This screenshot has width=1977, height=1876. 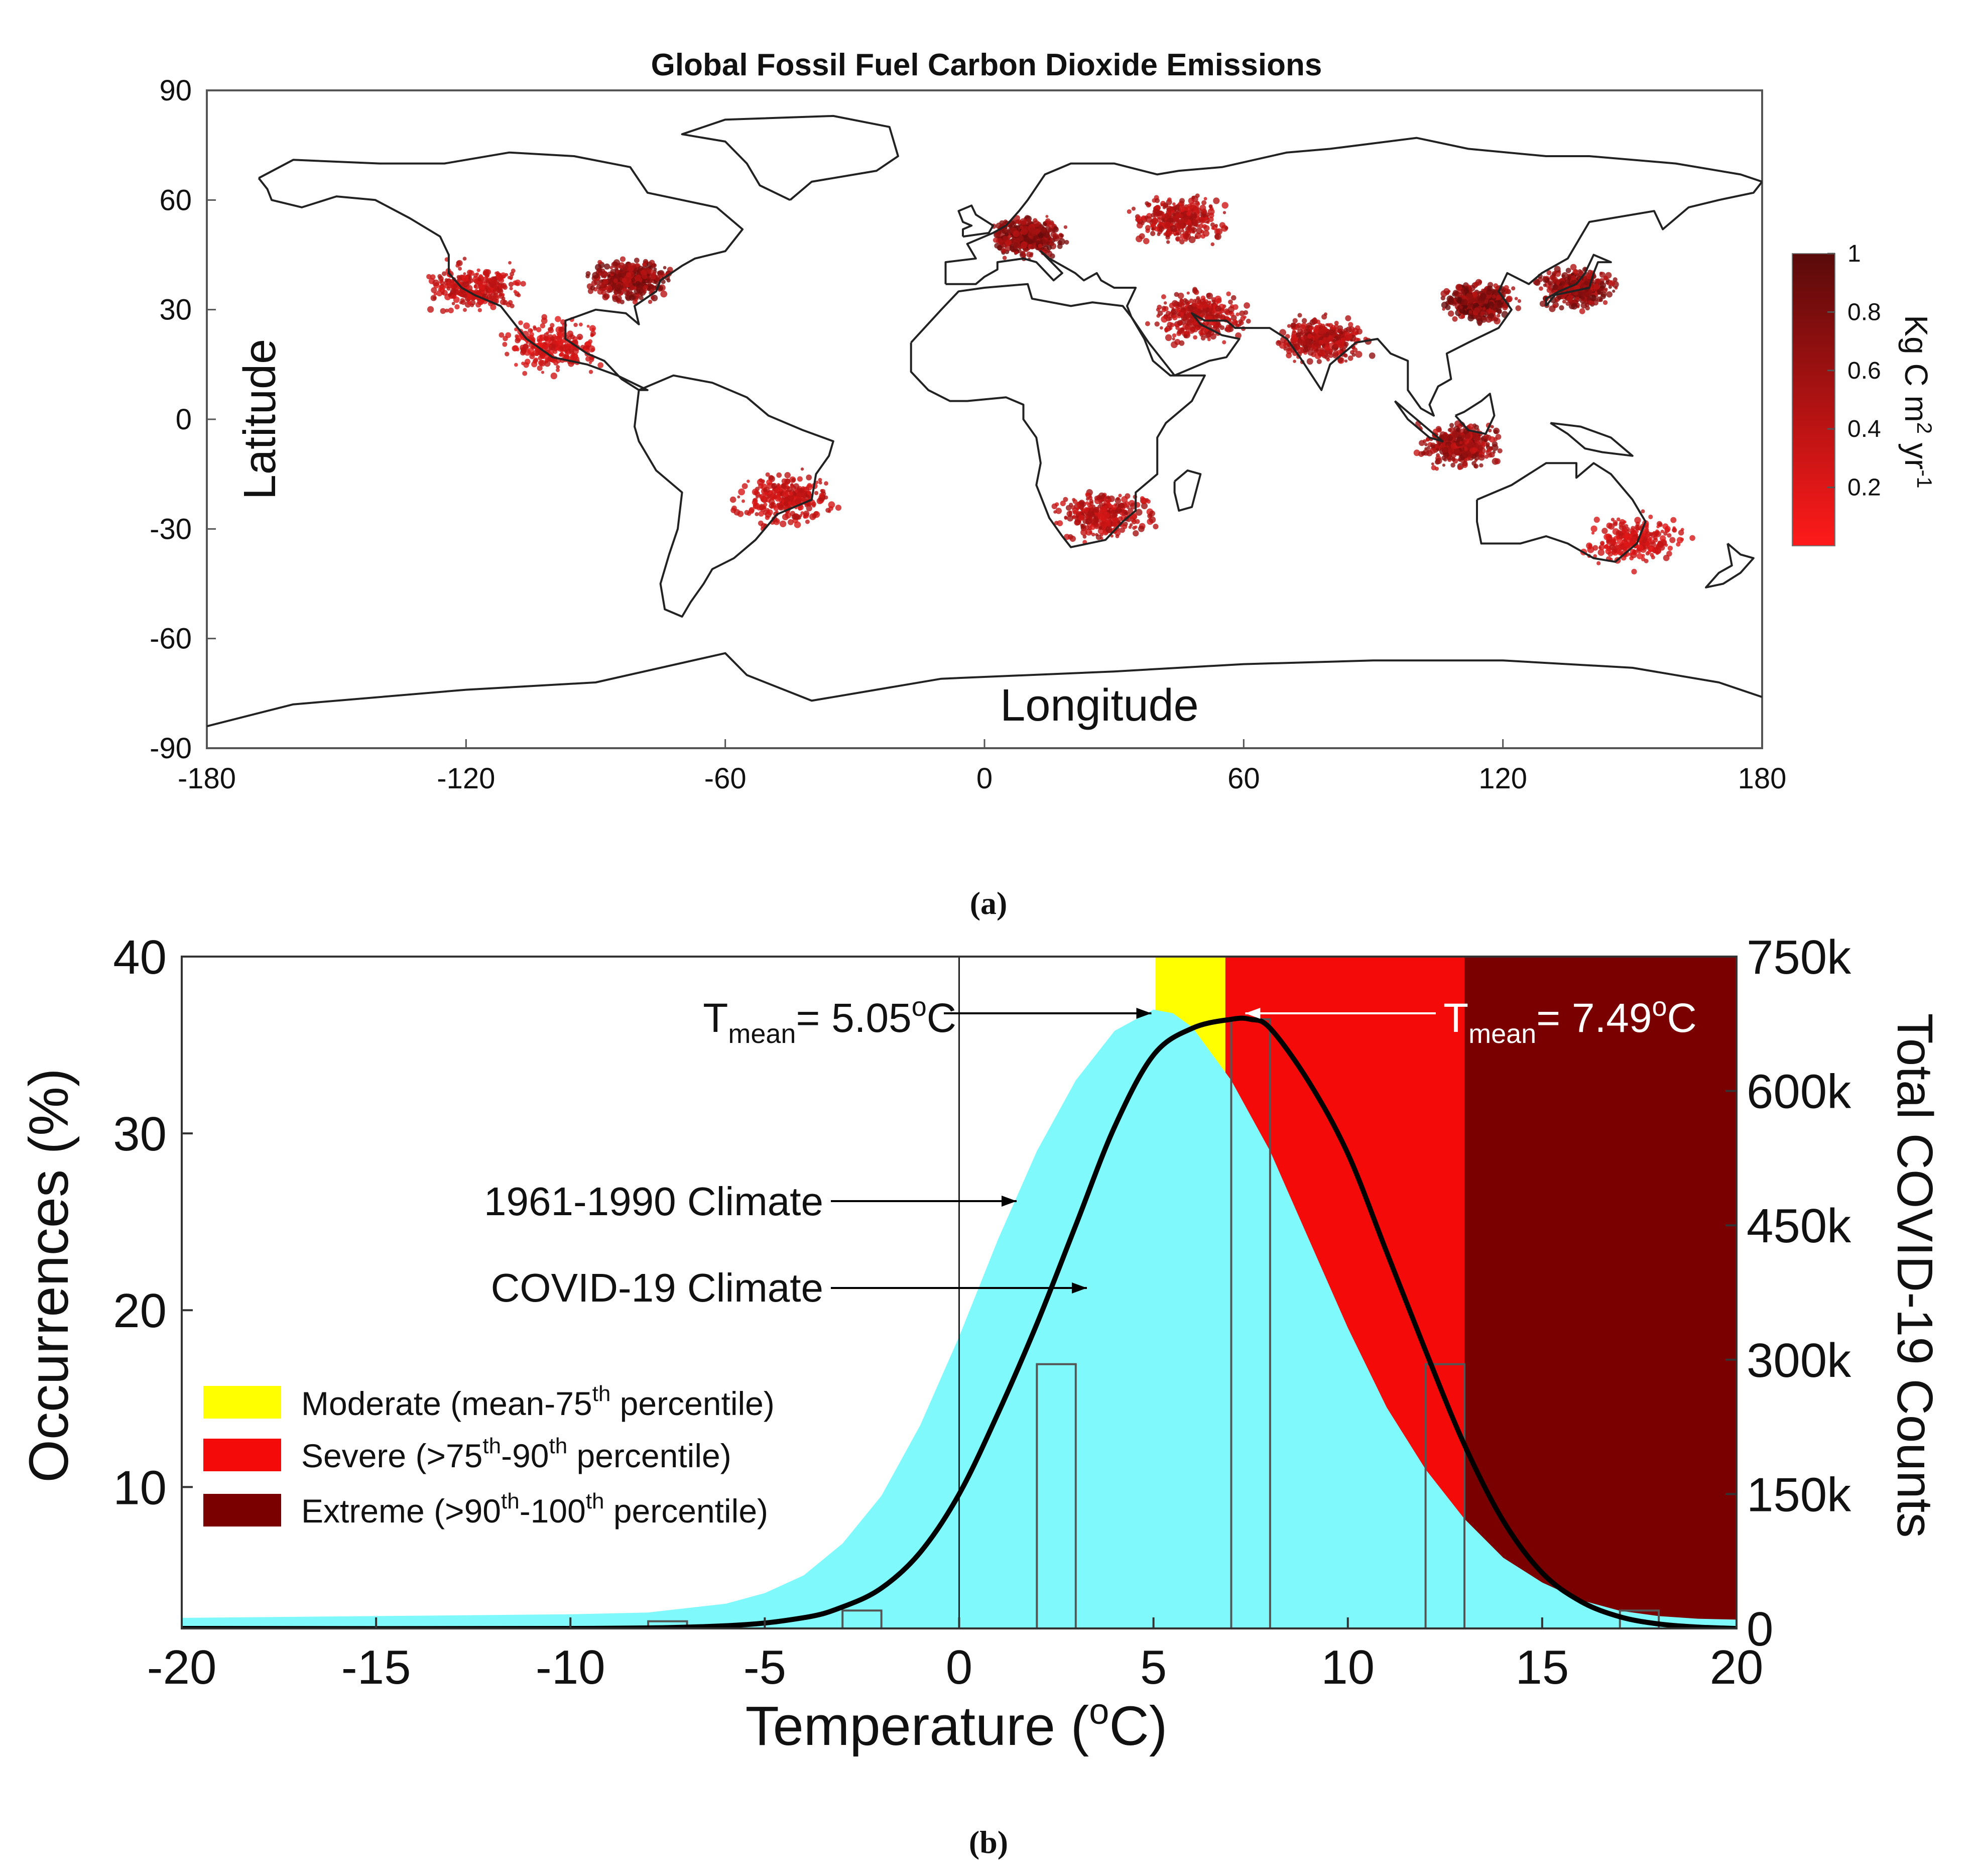 I want to click on legend-extreme: Extreme (>90th-100th percentile), so click(x=534, y=1510).